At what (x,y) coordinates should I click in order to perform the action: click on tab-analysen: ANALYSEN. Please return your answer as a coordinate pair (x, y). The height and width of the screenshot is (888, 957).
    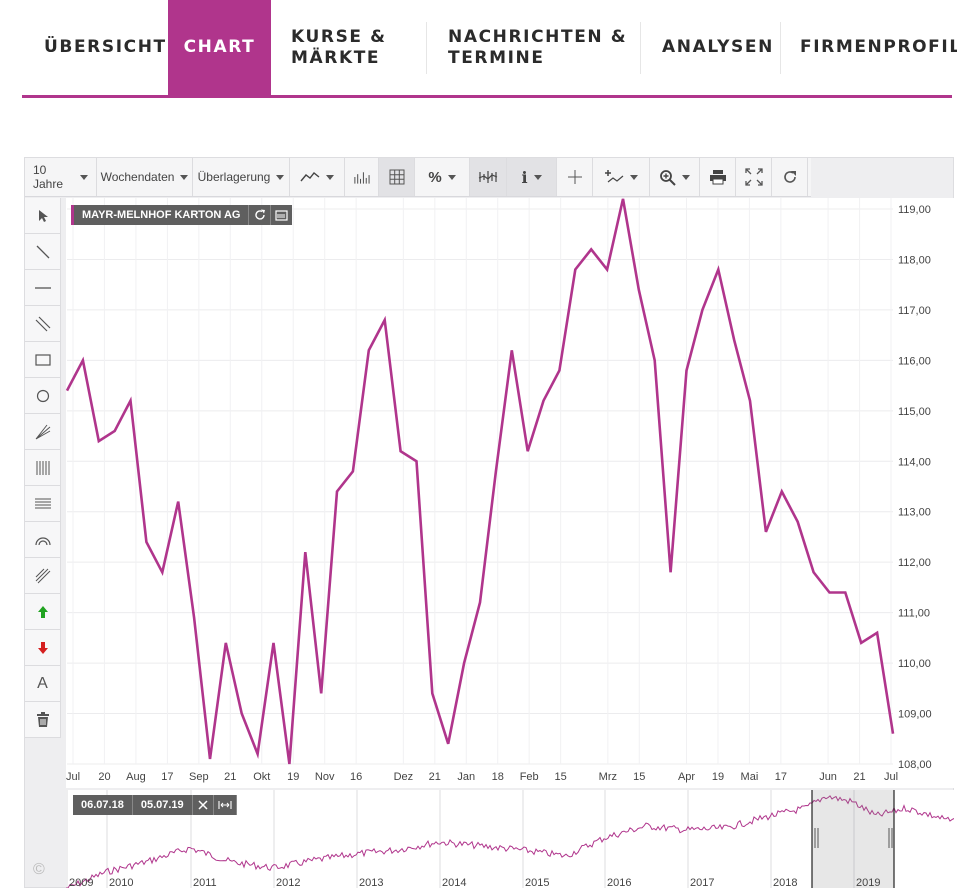
    Looking at the image, I should click on (718, 47).